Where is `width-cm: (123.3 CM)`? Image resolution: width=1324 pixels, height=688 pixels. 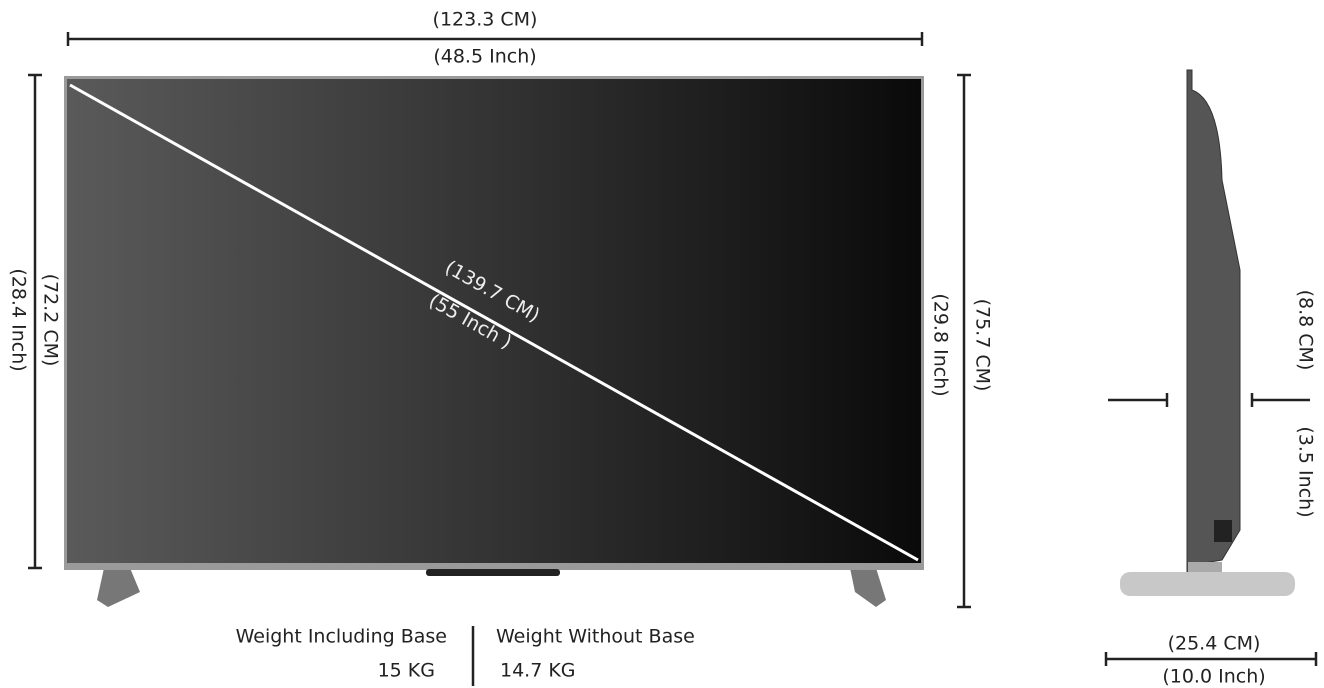 width-cm: (123.3 CM) is located at coordinates (485, 20).